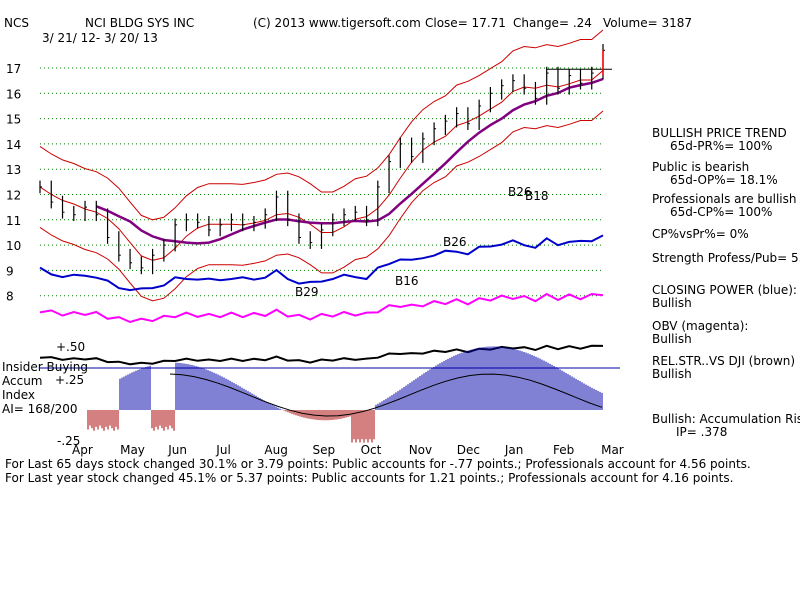  Describe the element at coordinates (612, 450) in the screenshot. I see `month-label: Mar` at that location.